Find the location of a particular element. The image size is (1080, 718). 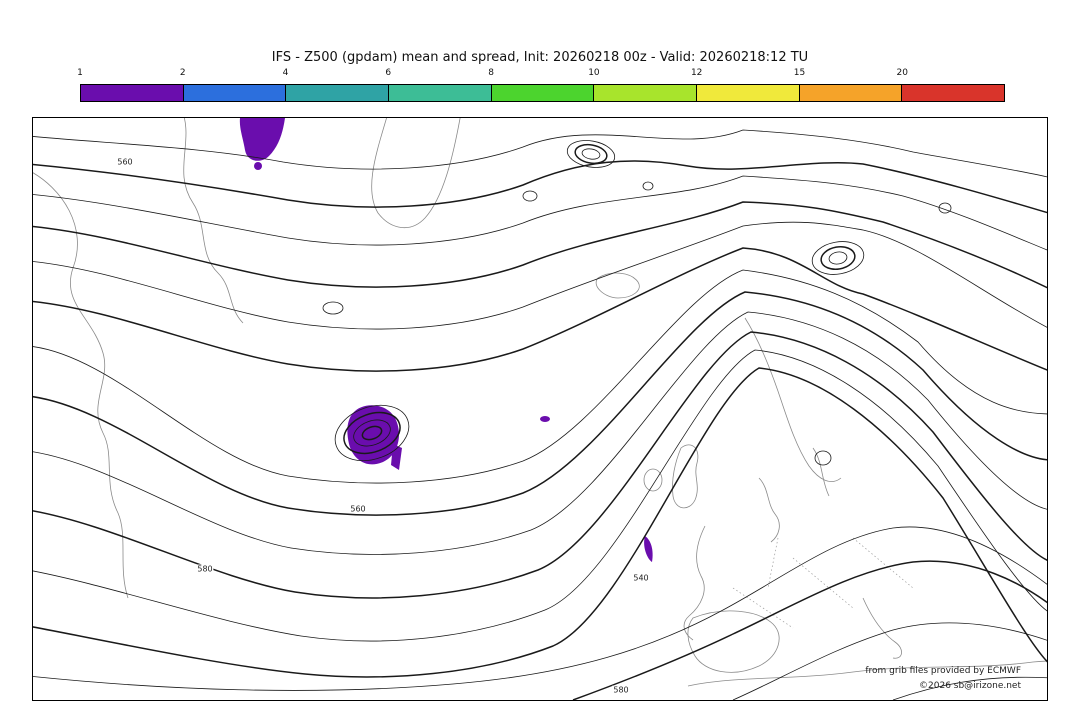

polar-low-rings is located at coordinates (591, 154).